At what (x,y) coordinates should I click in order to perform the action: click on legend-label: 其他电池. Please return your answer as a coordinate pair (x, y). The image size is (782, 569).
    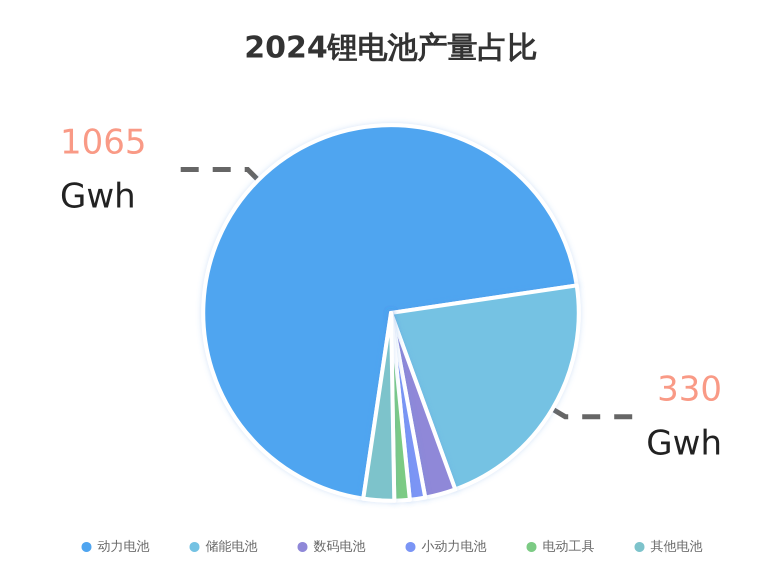
    Looking at the image, I should click on (676, 547).